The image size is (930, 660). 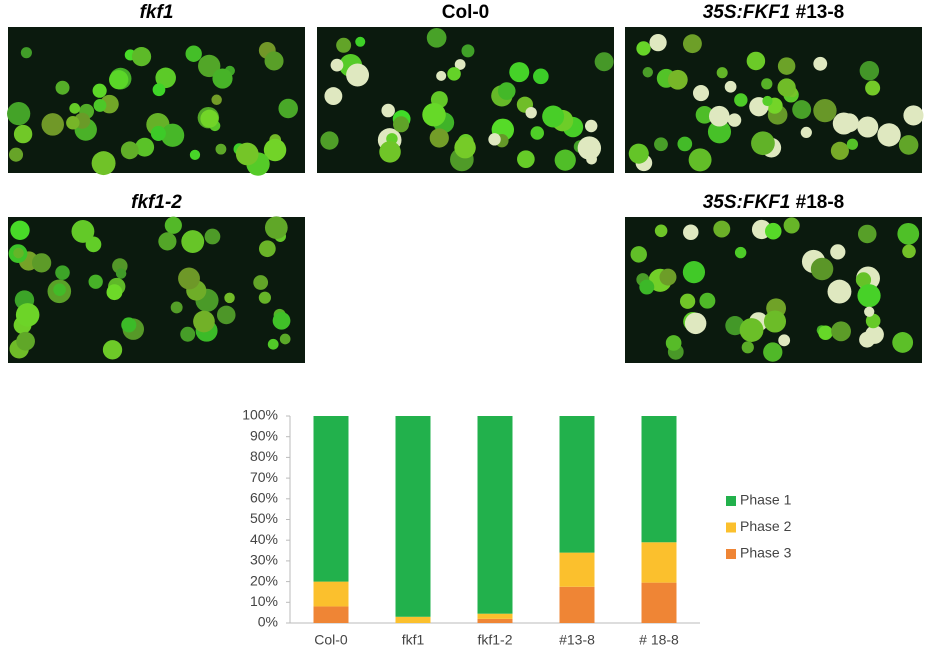 I want to click on panel-label-italic: fkf1, so click(x=157, y=12).